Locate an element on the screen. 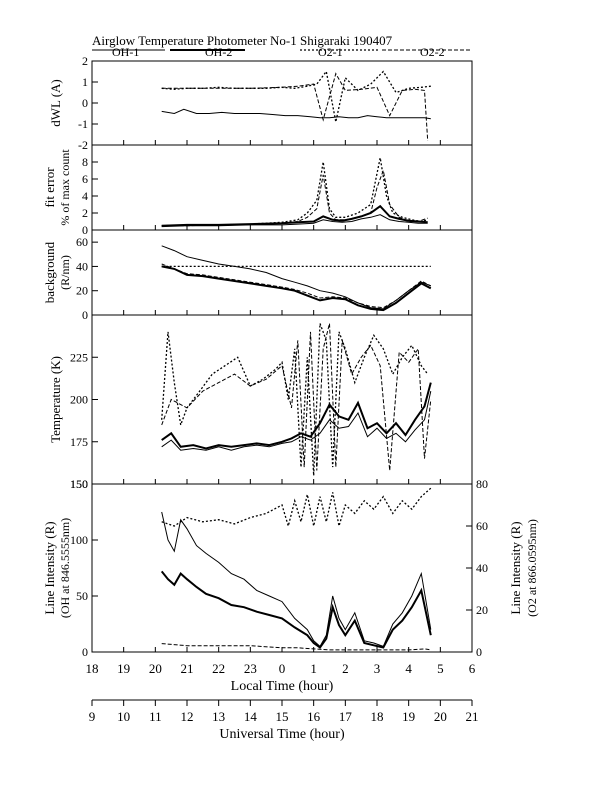 The width and height of the screenshot is (612, 792). local-time-tick-label: 23 is located at coordinates (250, 668).